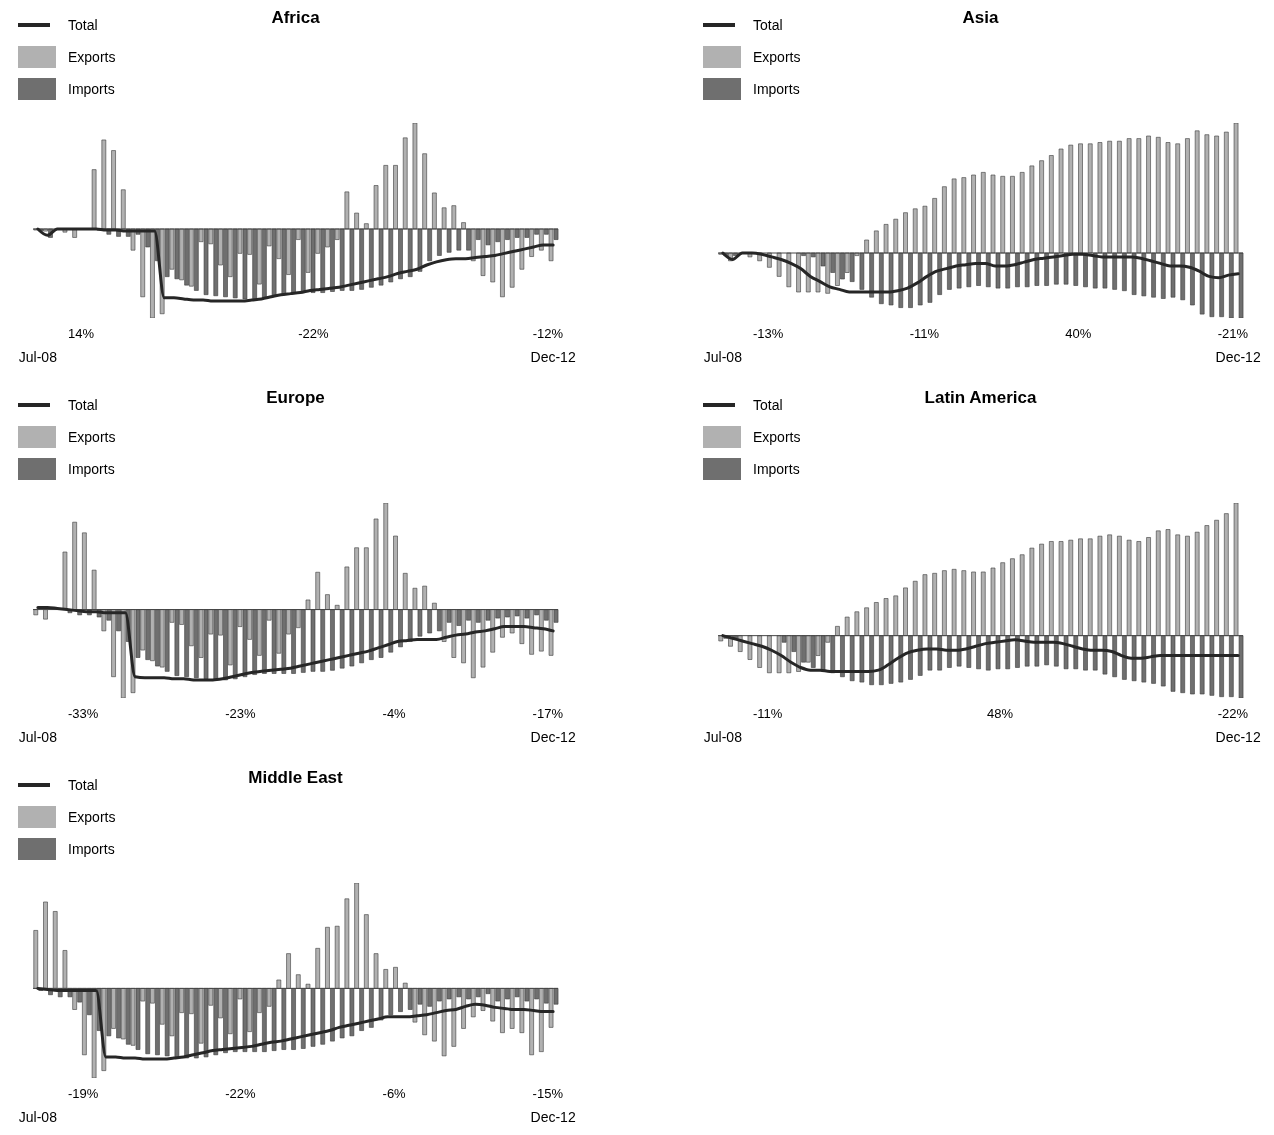 The width and height of the screenshot is (1274, 1135). I want to click on chart-title: Middle East, so click(295, 777).